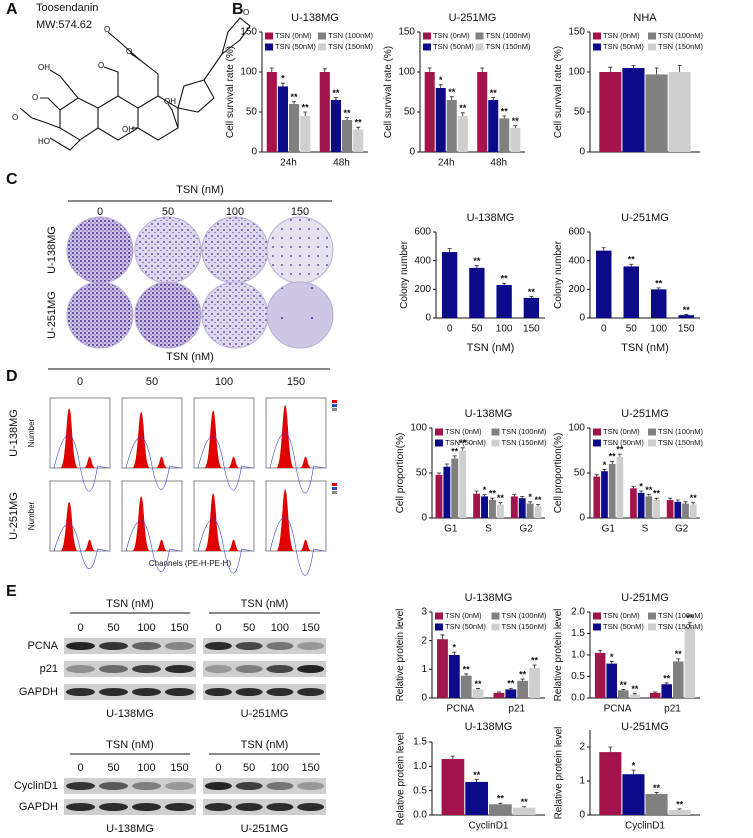 This screenshot has height=838, width=753. I want to click on molecular-weight: MW:574.62, so click(64, 25).